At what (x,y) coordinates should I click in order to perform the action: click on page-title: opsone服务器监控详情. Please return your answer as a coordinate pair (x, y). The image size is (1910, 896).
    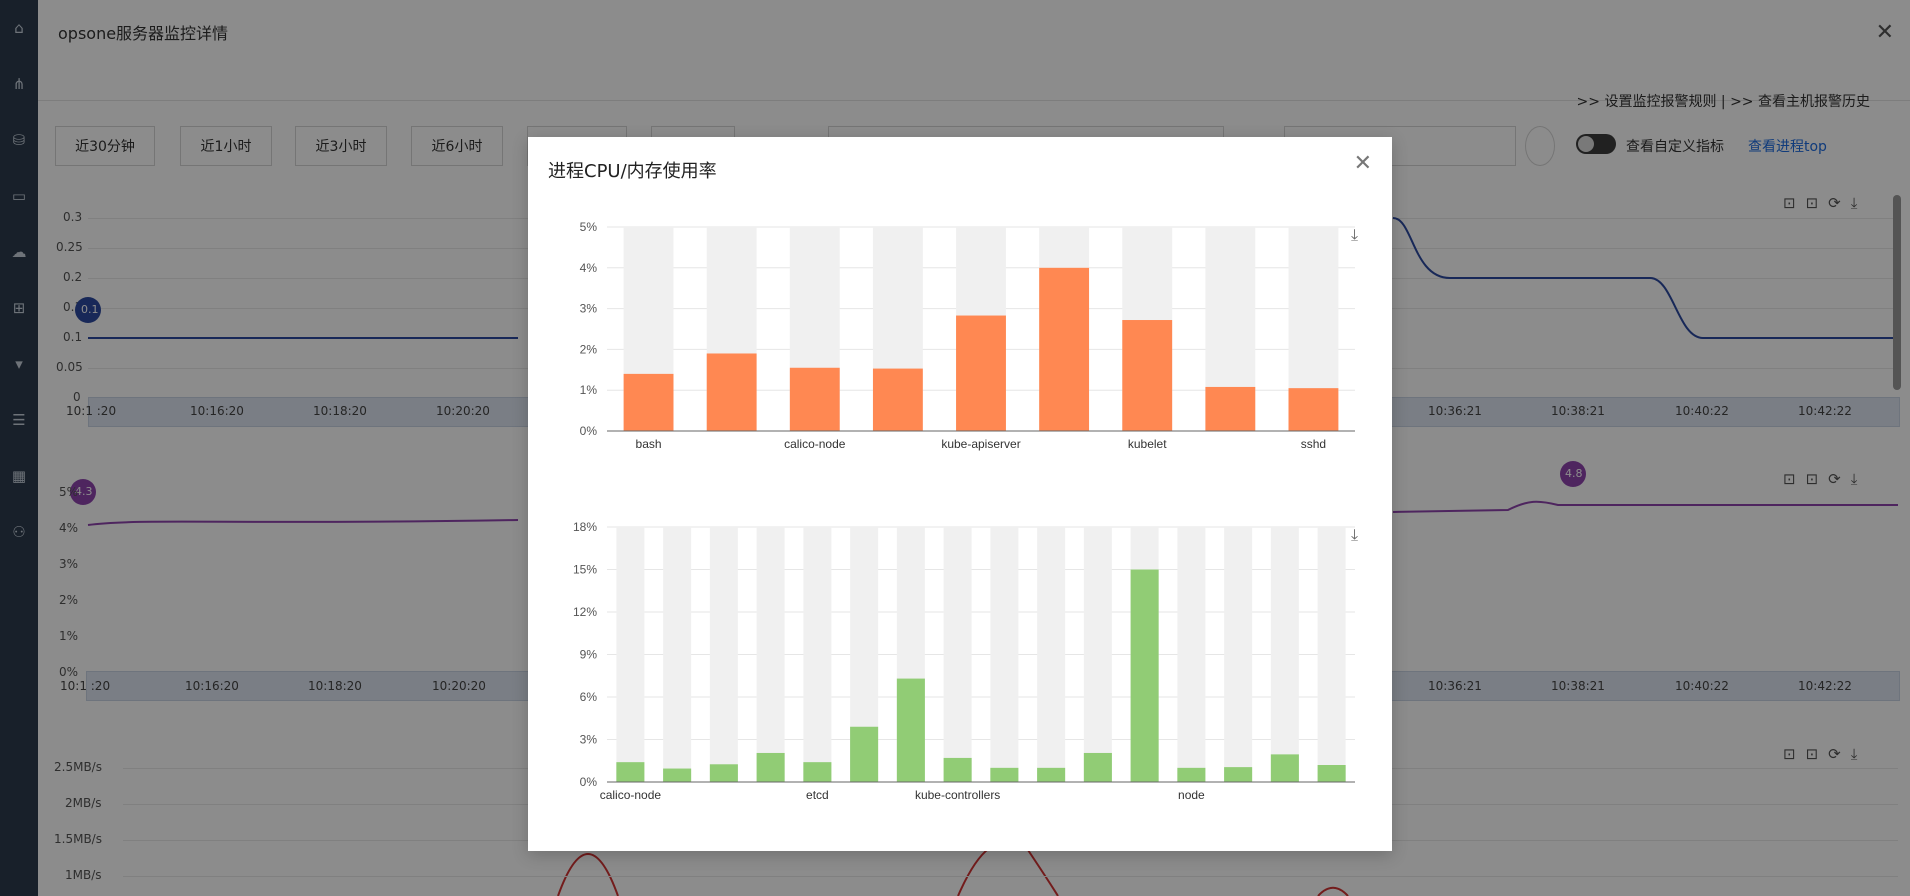
    Looking at the image, I should click on (143, 33).